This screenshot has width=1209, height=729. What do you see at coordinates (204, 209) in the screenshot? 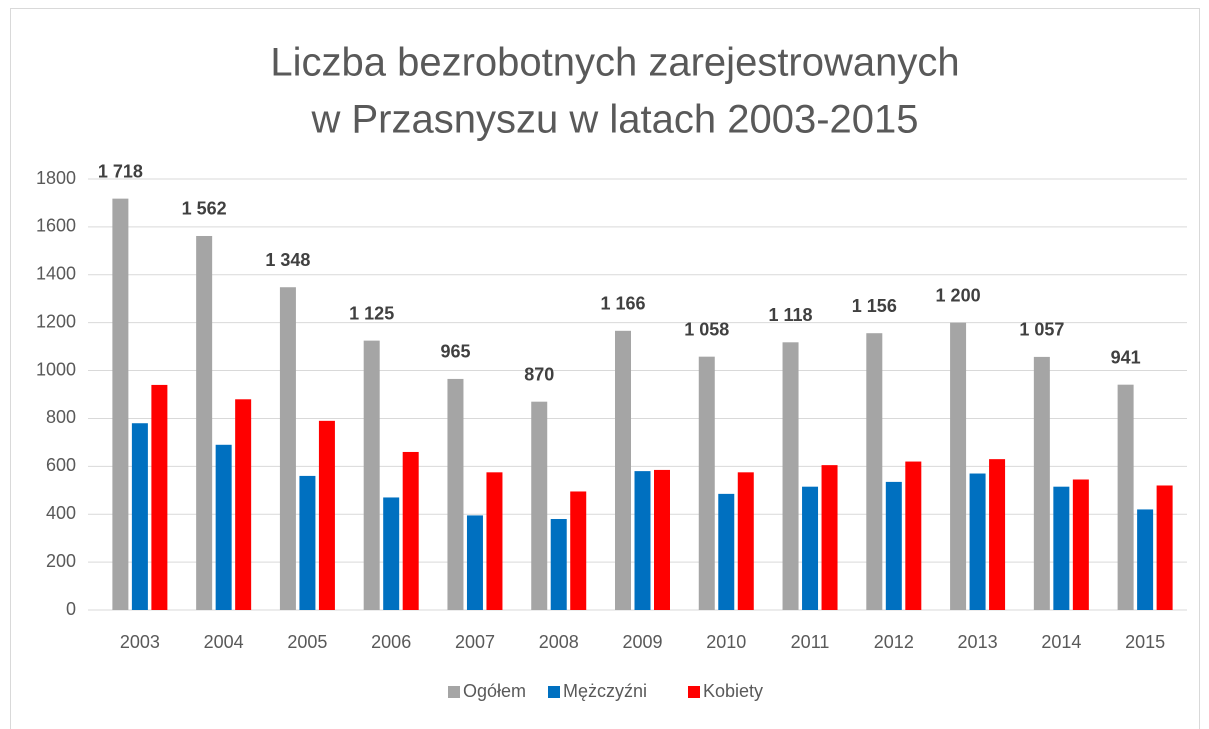
I see `data-label: 1 562` at bounding box center [204, 209].